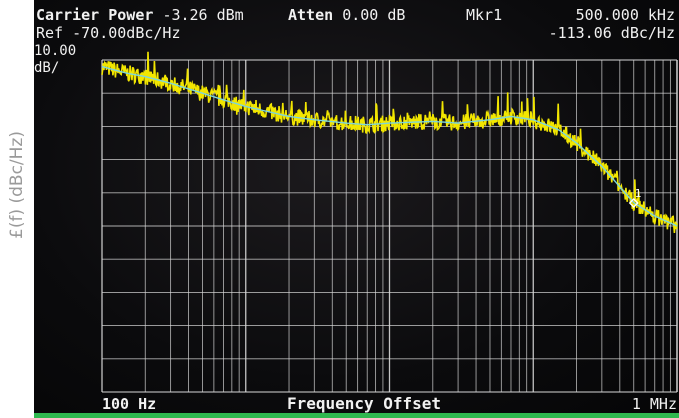 This screenshot has width=679, height=418. What do you see at coordinates (95, 15) in the screenshot?
I see `carrier-power-label: Carrier Power` at bounding box center [95, 15].